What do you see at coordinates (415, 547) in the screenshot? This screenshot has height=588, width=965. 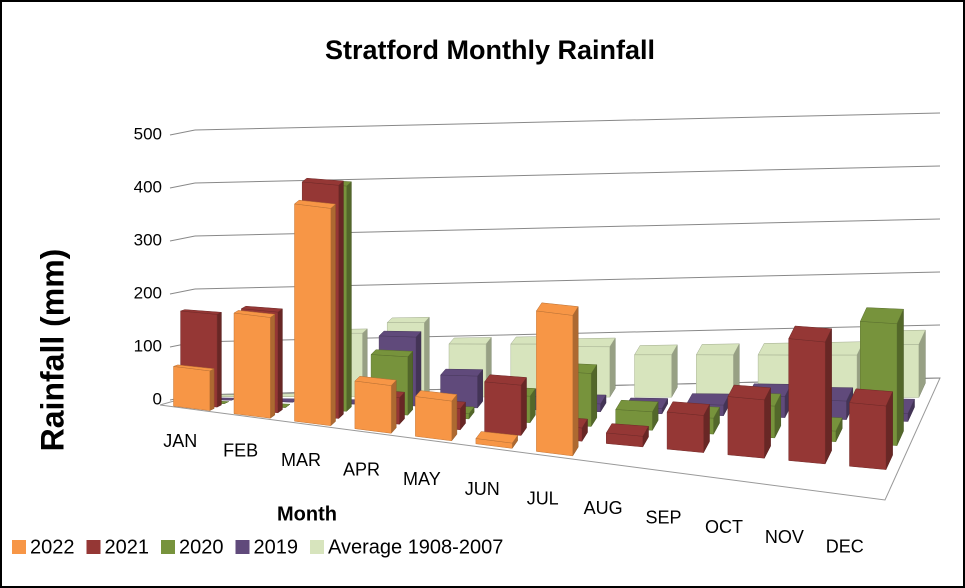 I see `legend-label: Average 1908-2007` at bounding box center [415, 547].